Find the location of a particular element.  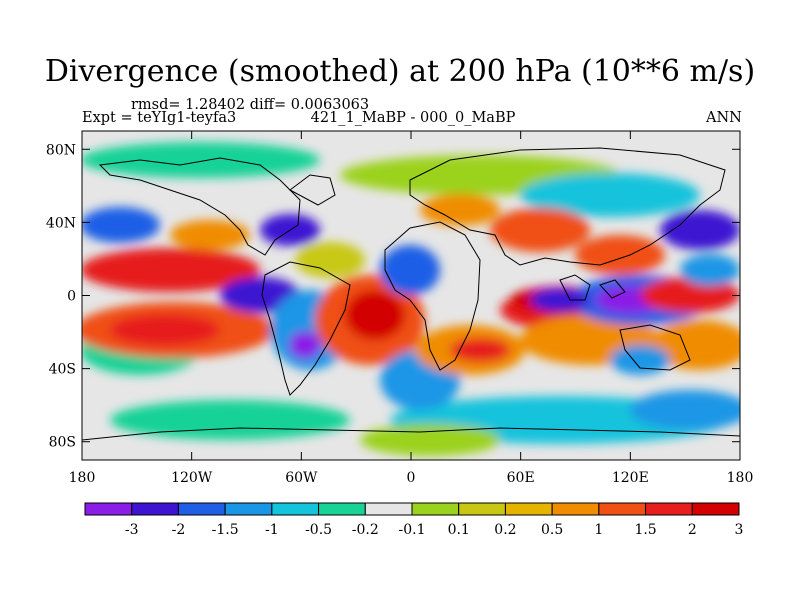

lon-tick-label: 0 is located at coordinates (411, 478).